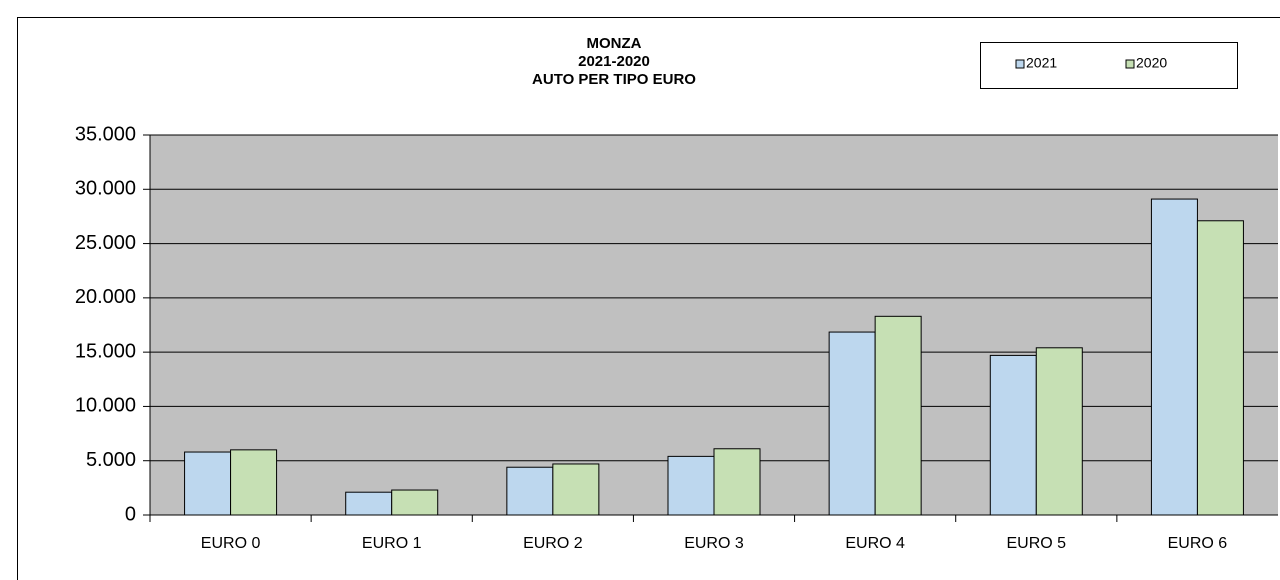 The image size is (1280, 580). Describe the element at coordinates (105, 134) in the screenshot. I see `y-tick-label: 35.000` at that location.